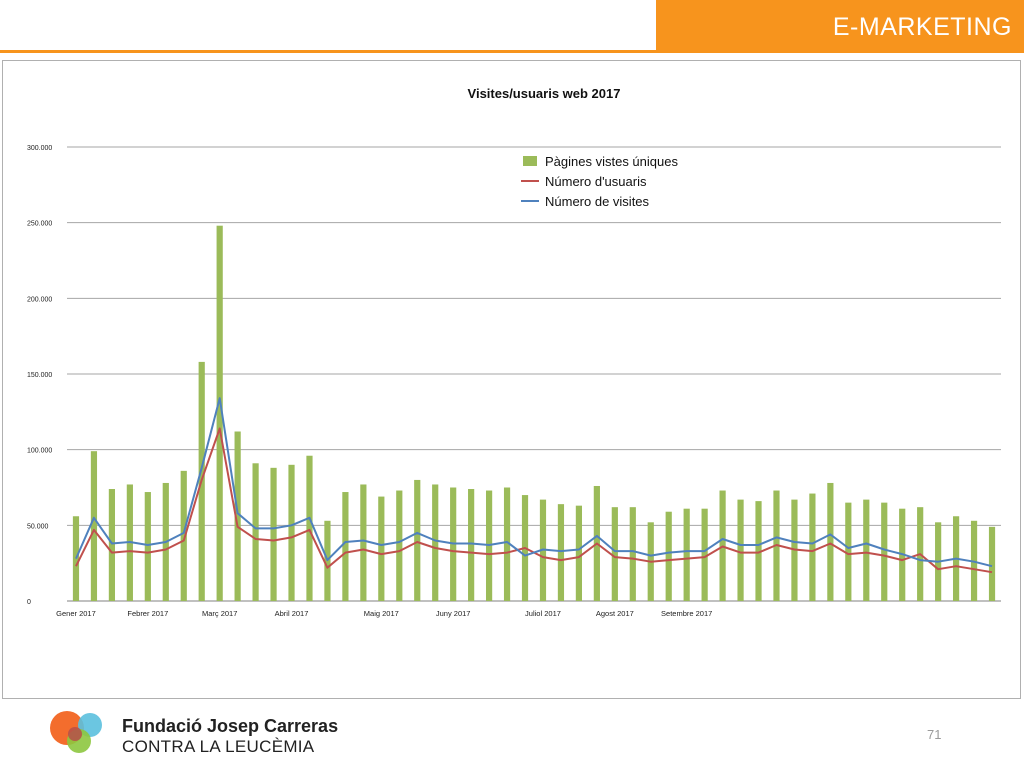 The width and height of the screenshot is (1024, 768). Describe the element at coordinates (292, 613) in the screenshot. I see `x-tick-label: Abril 2017` at that location.